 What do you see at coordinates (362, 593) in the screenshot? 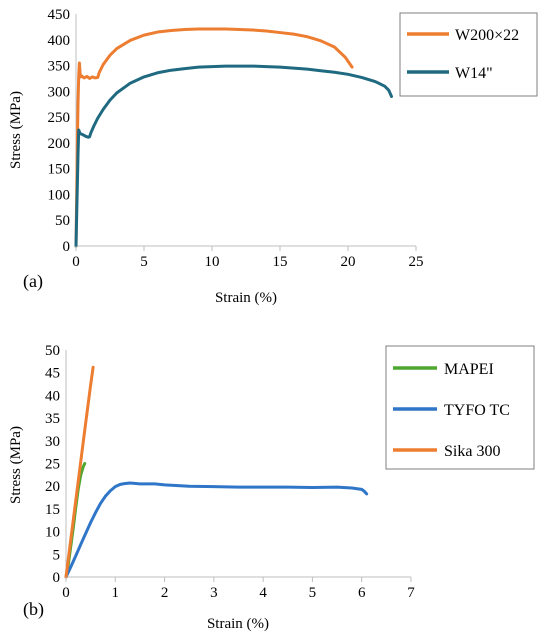
I see `panel-b-x-tick-label: 6` at bounding box center [362, 593].